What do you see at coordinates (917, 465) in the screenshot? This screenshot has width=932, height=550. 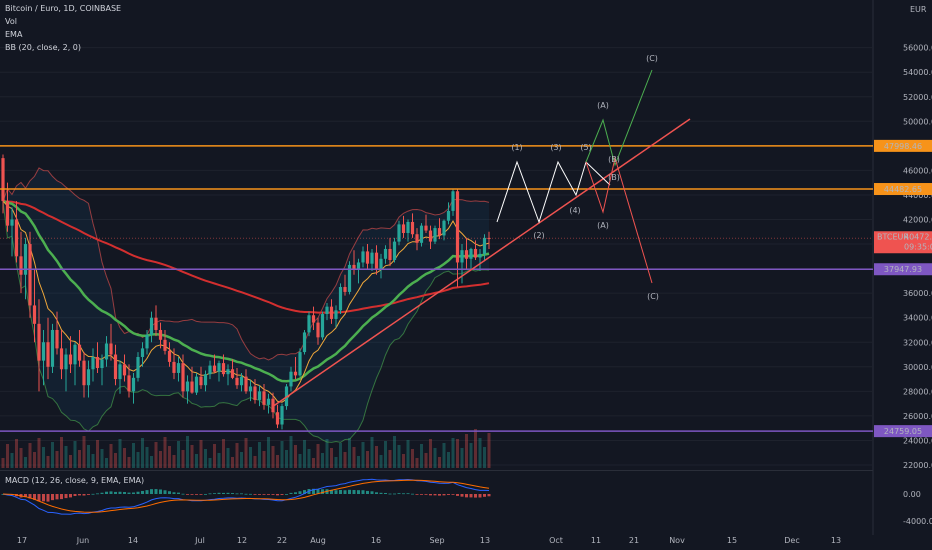 I see `y-tick-label: 22000.00` at bounding box center [917, 465].